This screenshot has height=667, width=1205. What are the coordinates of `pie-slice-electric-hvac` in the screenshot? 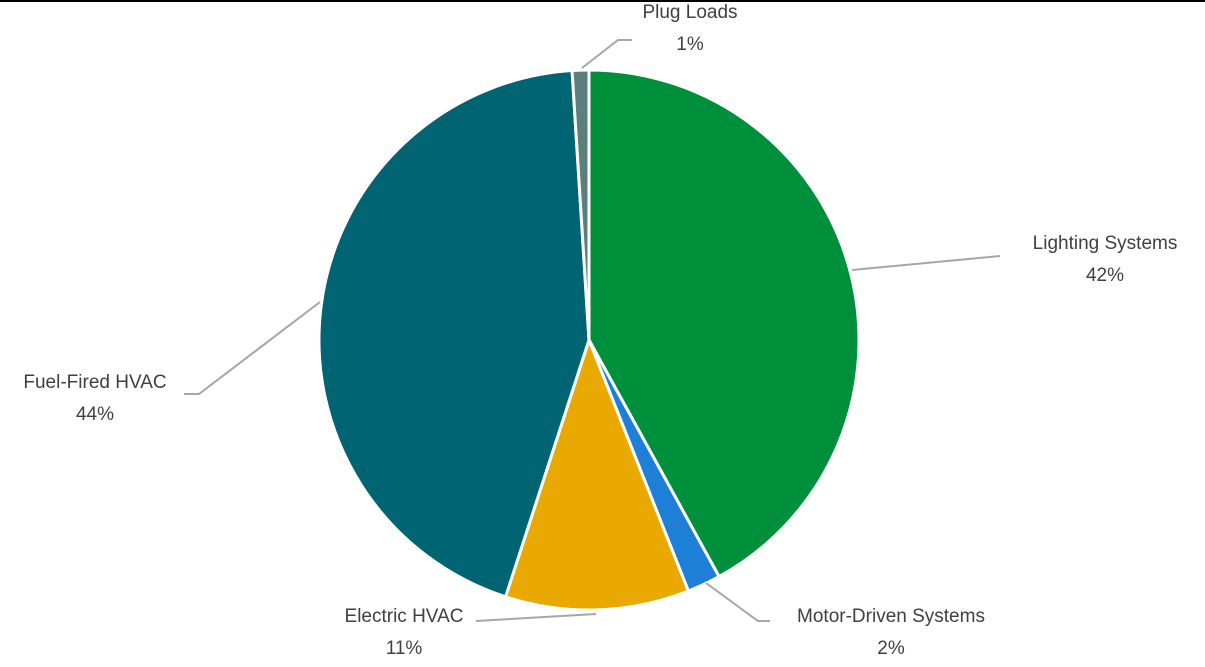 It's located at (597, 473).